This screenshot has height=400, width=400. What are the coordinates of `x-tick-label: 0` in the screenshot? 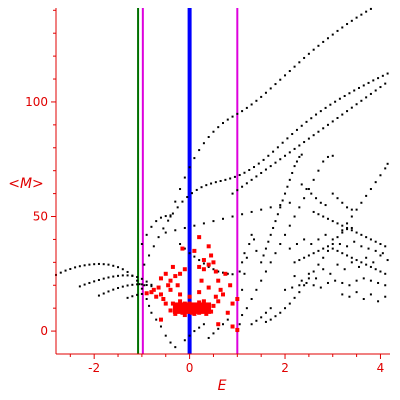 It's located at (190, 368).